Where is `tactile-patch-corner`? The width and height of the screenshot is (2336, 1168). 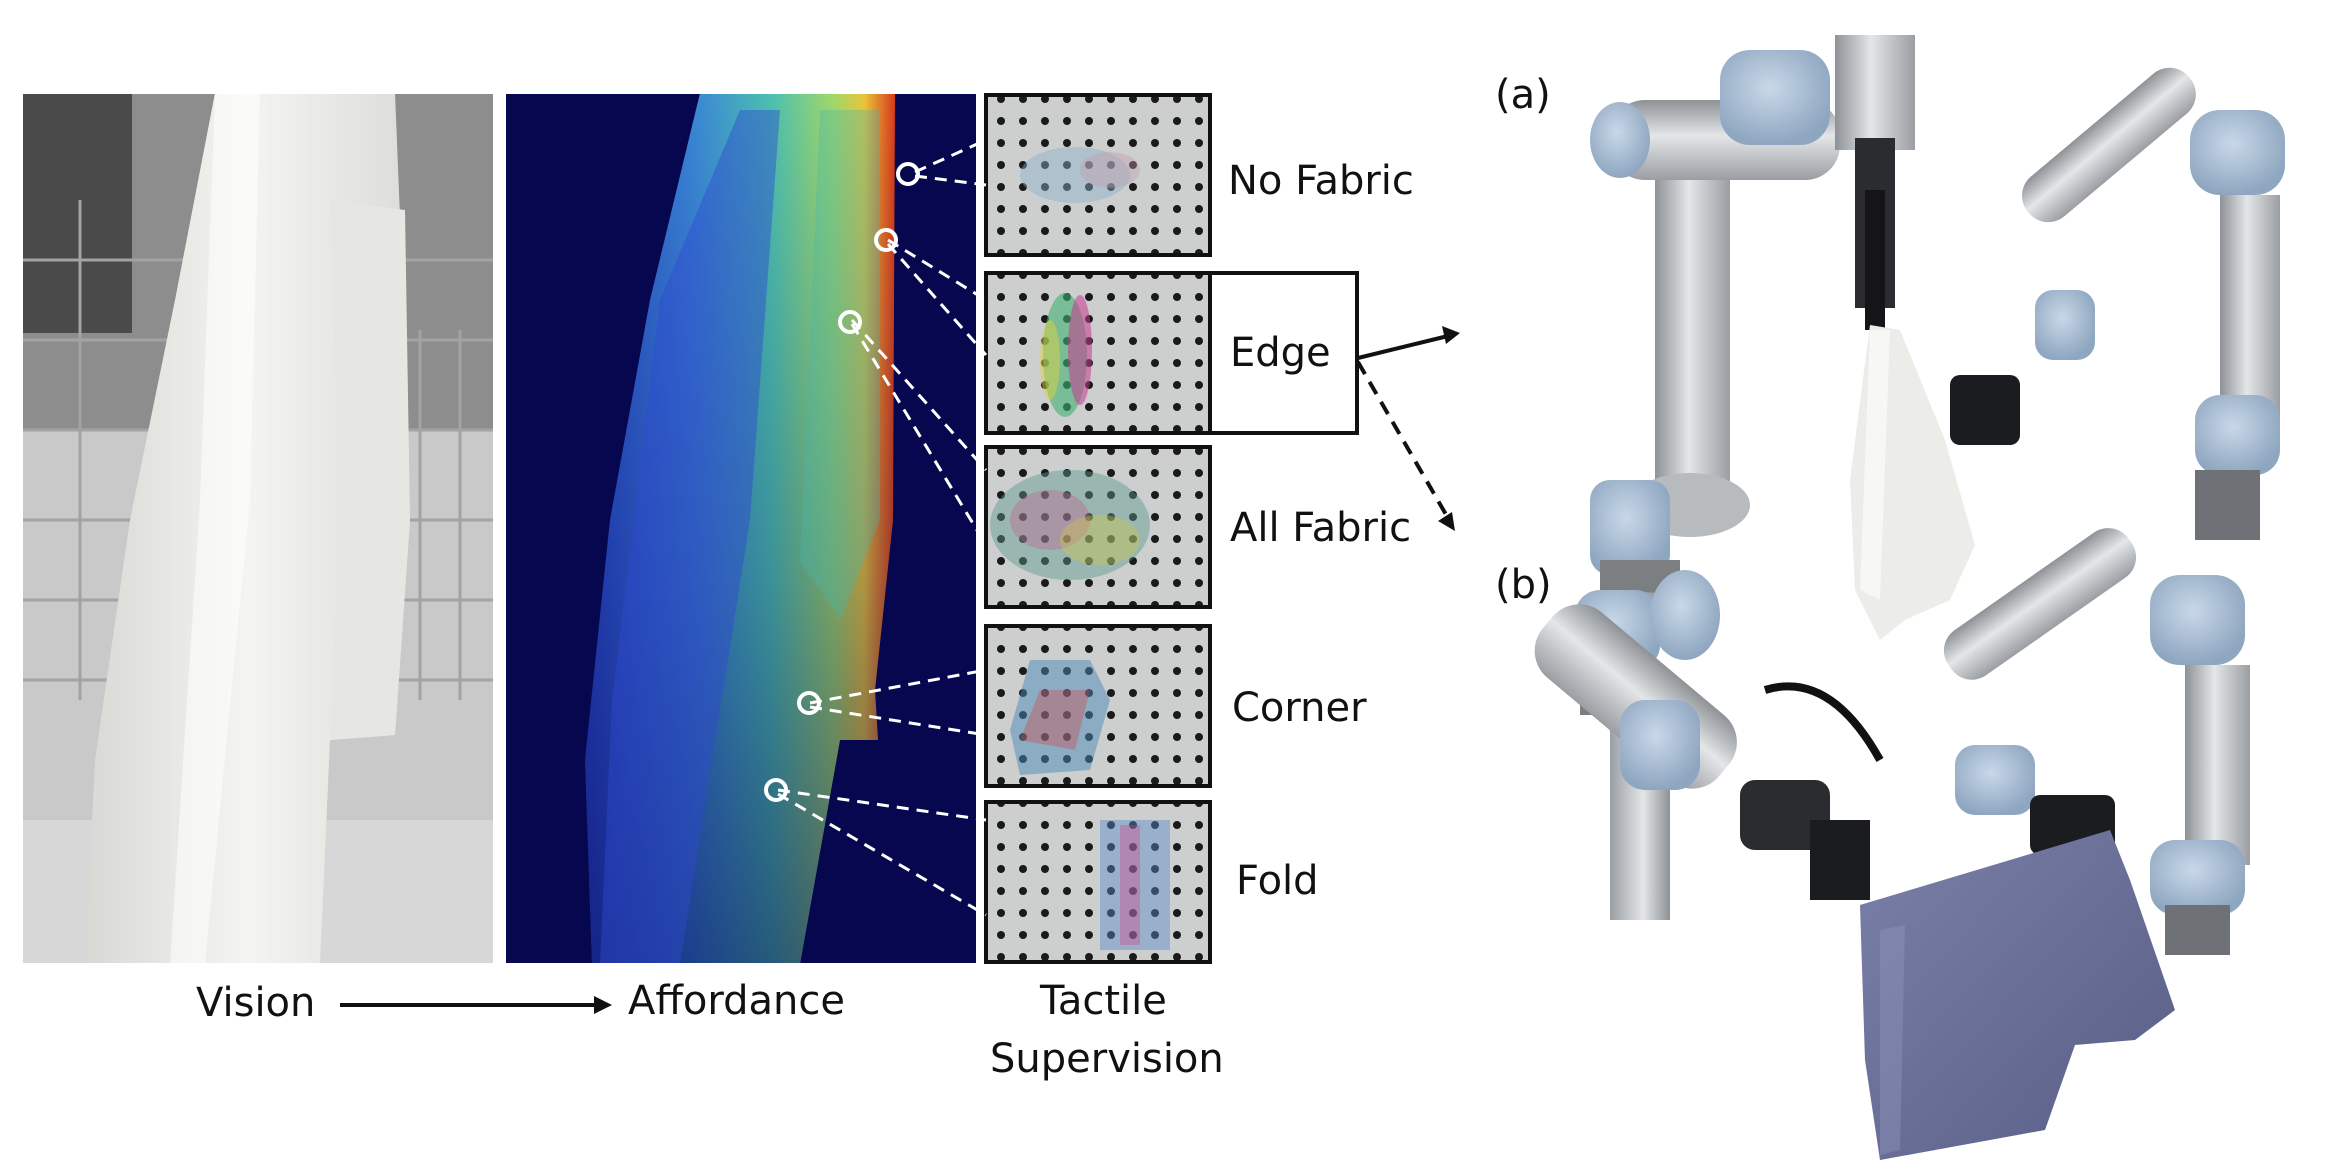 tactile-patch-corner is located at coordinates (1098, 706).